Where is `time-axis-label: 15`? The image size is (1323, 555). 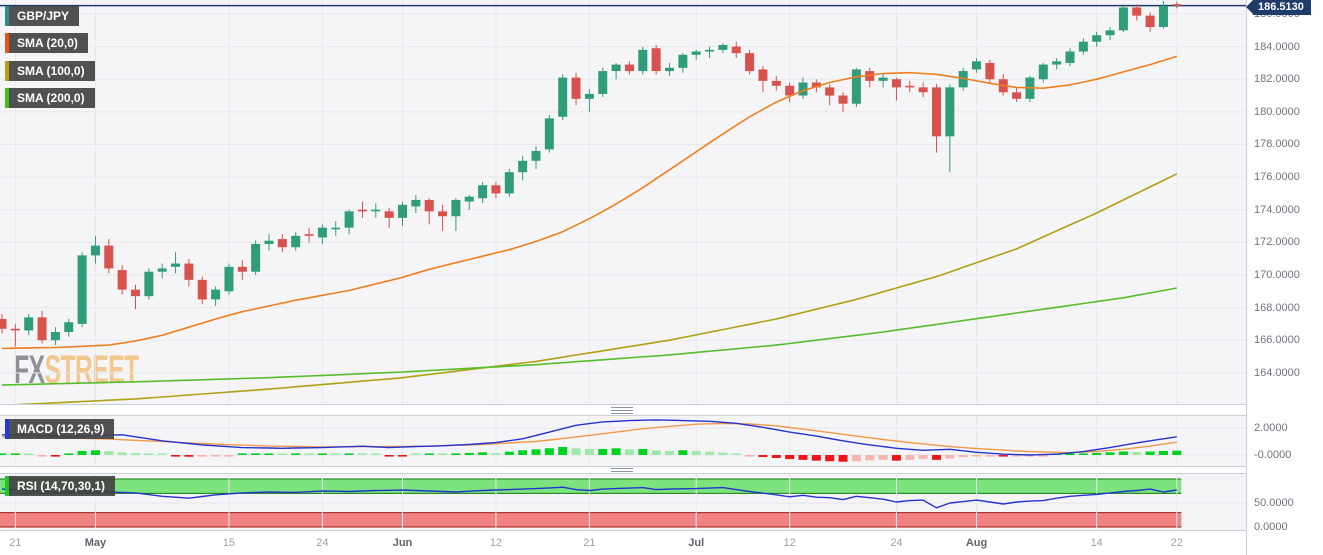 time-axis-label: 15 is located at coordinates (229, 543).